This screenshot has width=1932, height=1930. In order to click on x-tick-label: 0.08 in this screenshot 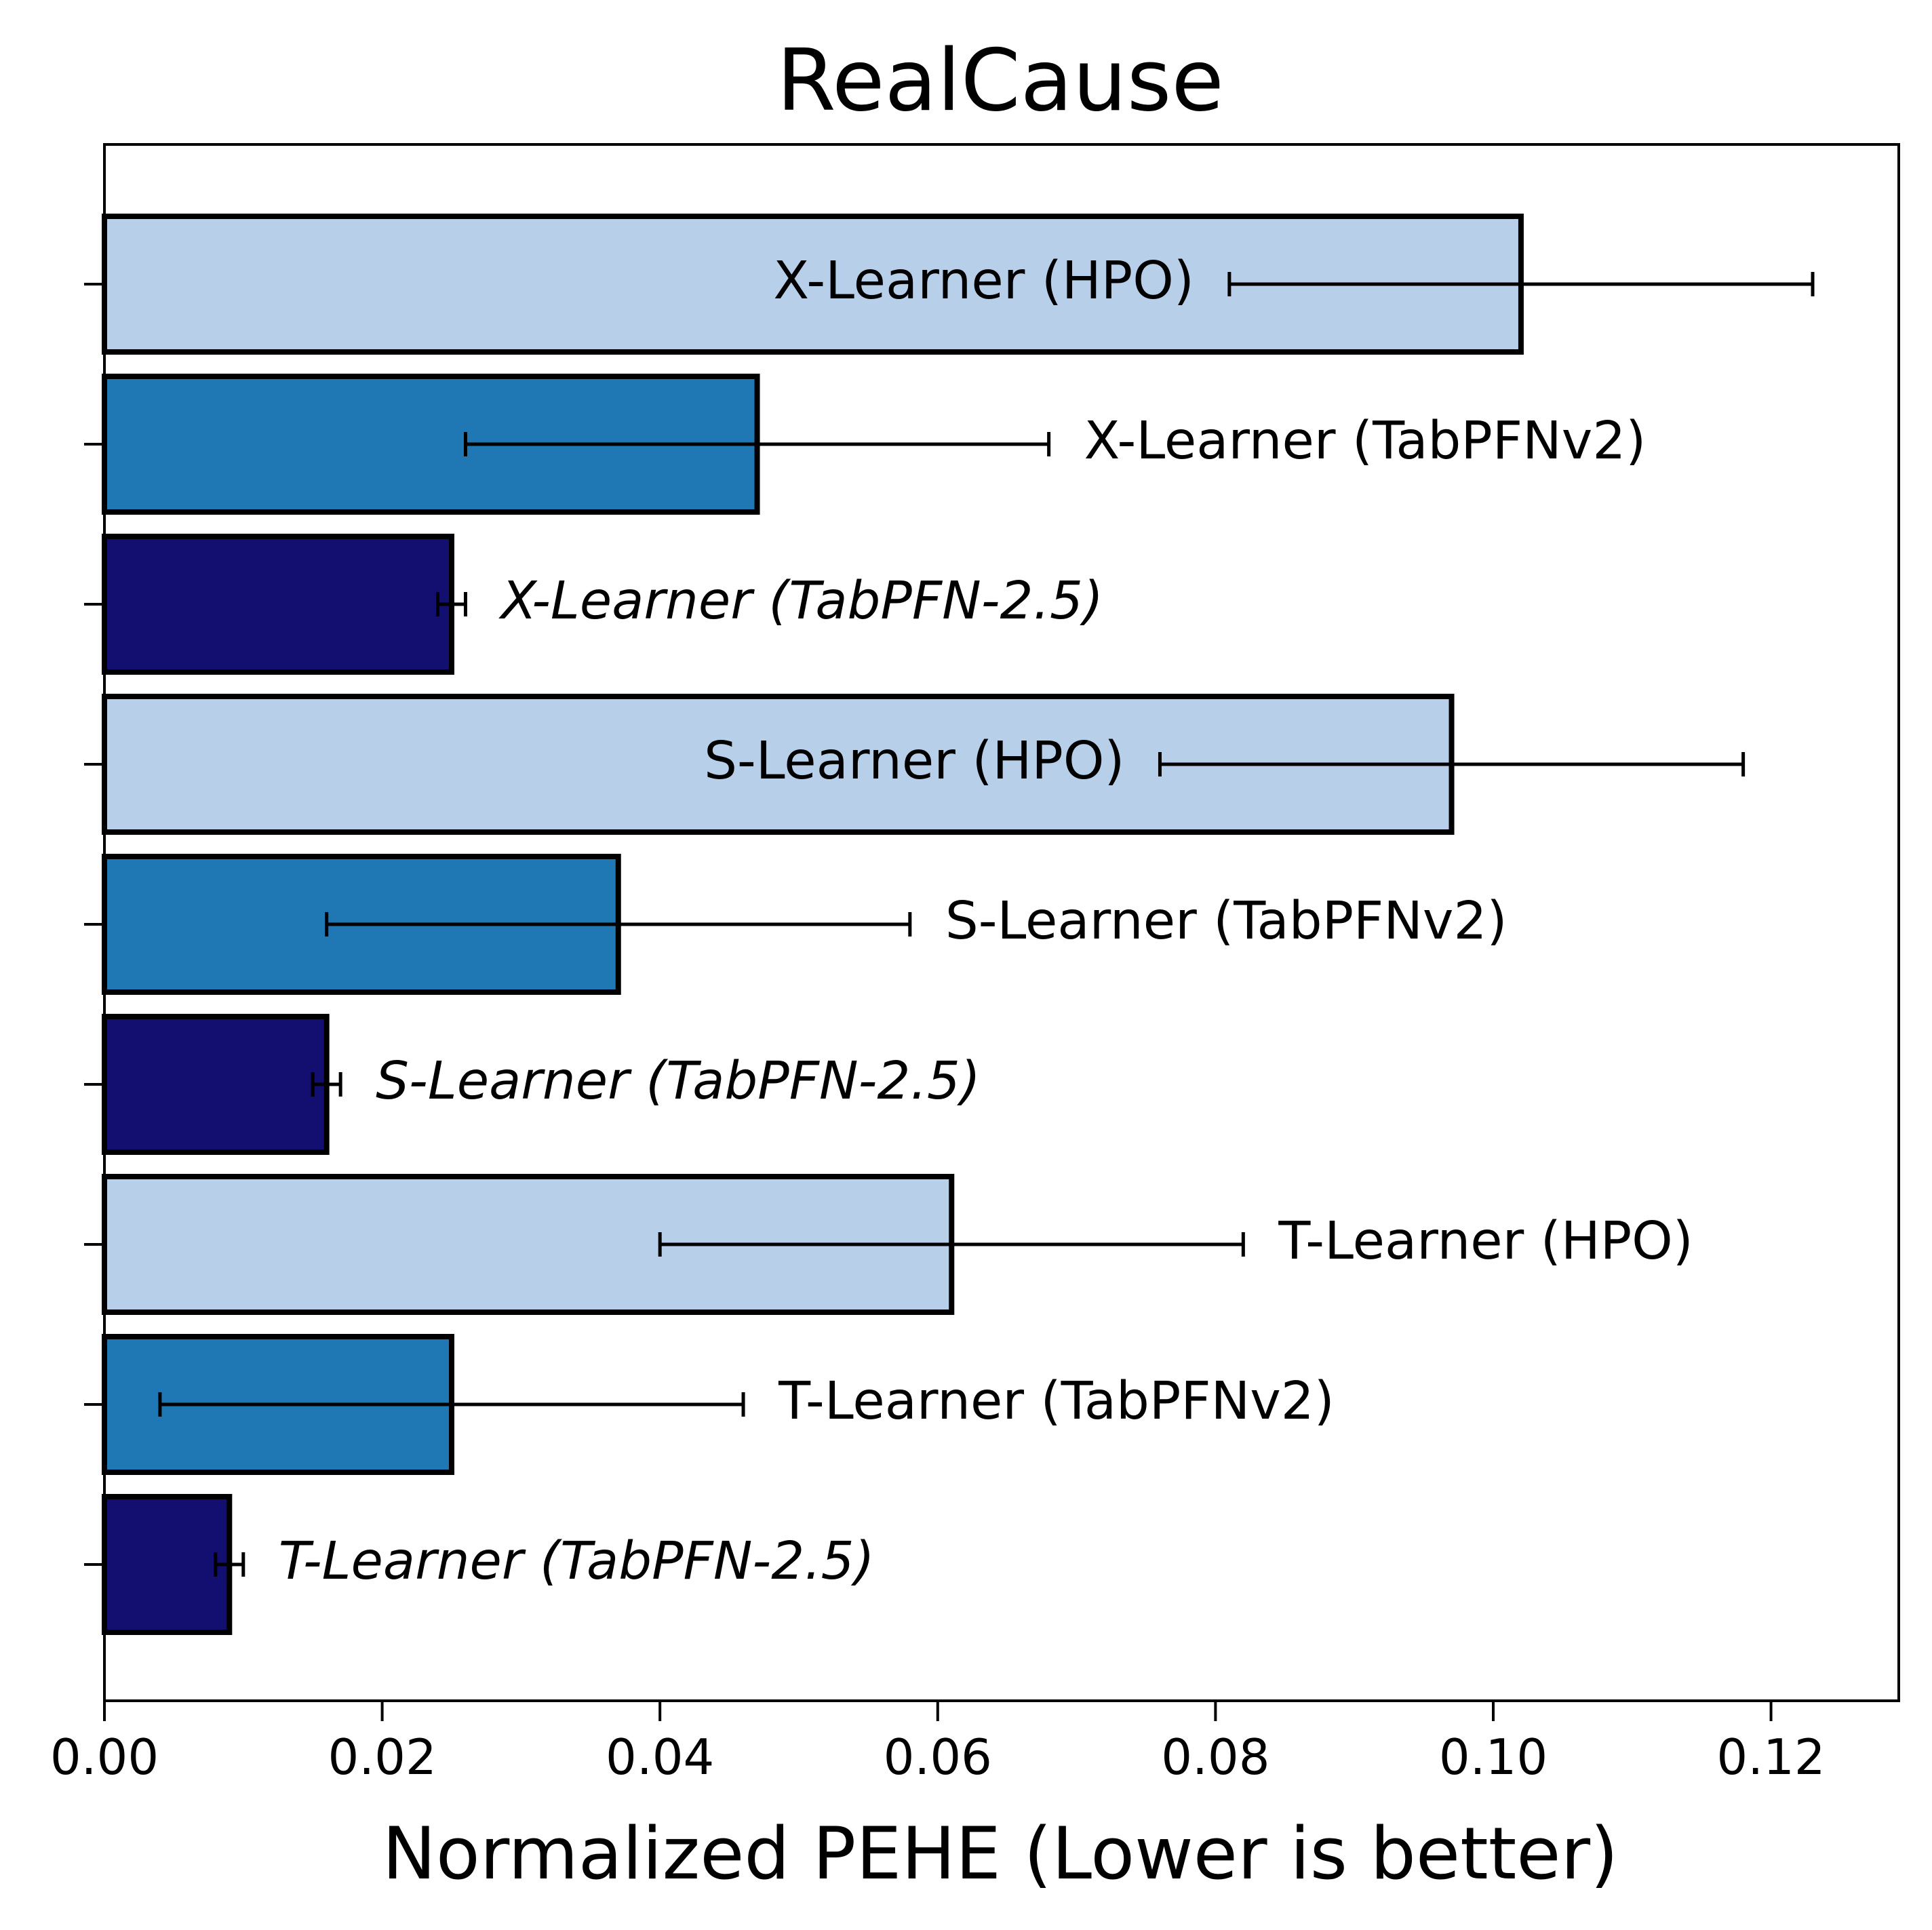, I will do `click(1215, 1758)`.